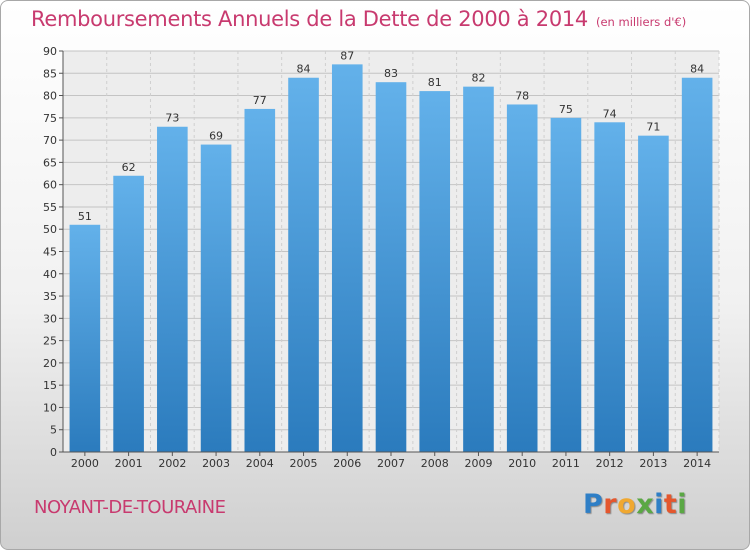 Image resolution: width=750 pixels, height=550 pixels. What do you see at coordinates (641, 22) in the screenshot?
I see `chart-subtitle: (en milliers d'€)` at bounding box center [641, 22].